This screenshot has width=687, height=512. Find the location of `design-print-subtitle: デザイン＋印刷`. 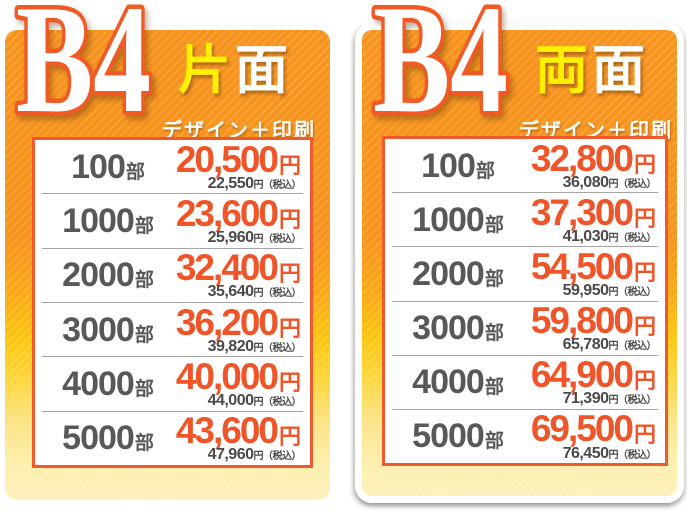

design-print-subtitle: デザイン＋印刷 is located at coordinates (239, 131).